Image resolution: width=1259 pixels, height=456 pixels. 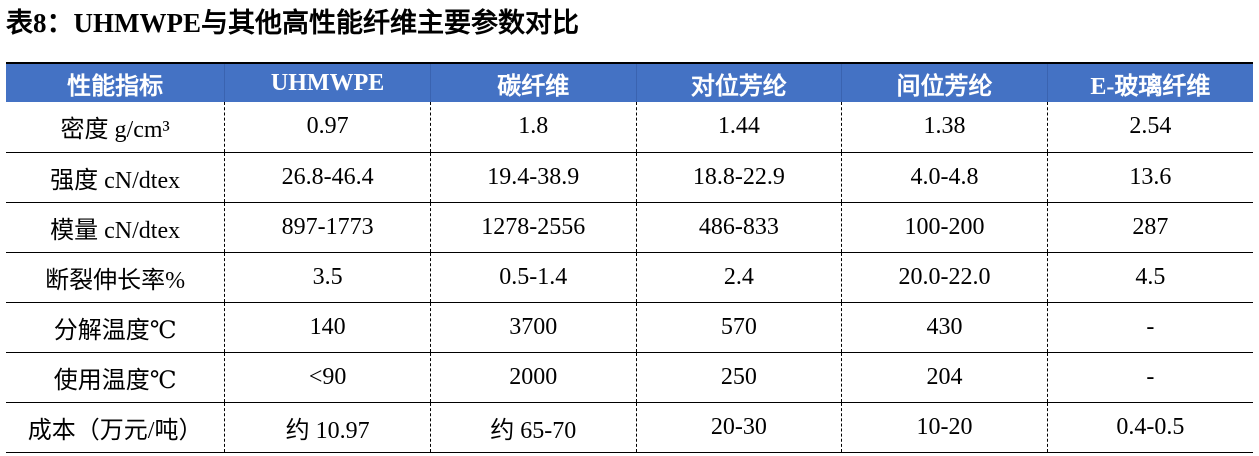 I want to click on header-cell-e-glass-fiber: E-玻璃纤维, so click(x=1149, y=83).